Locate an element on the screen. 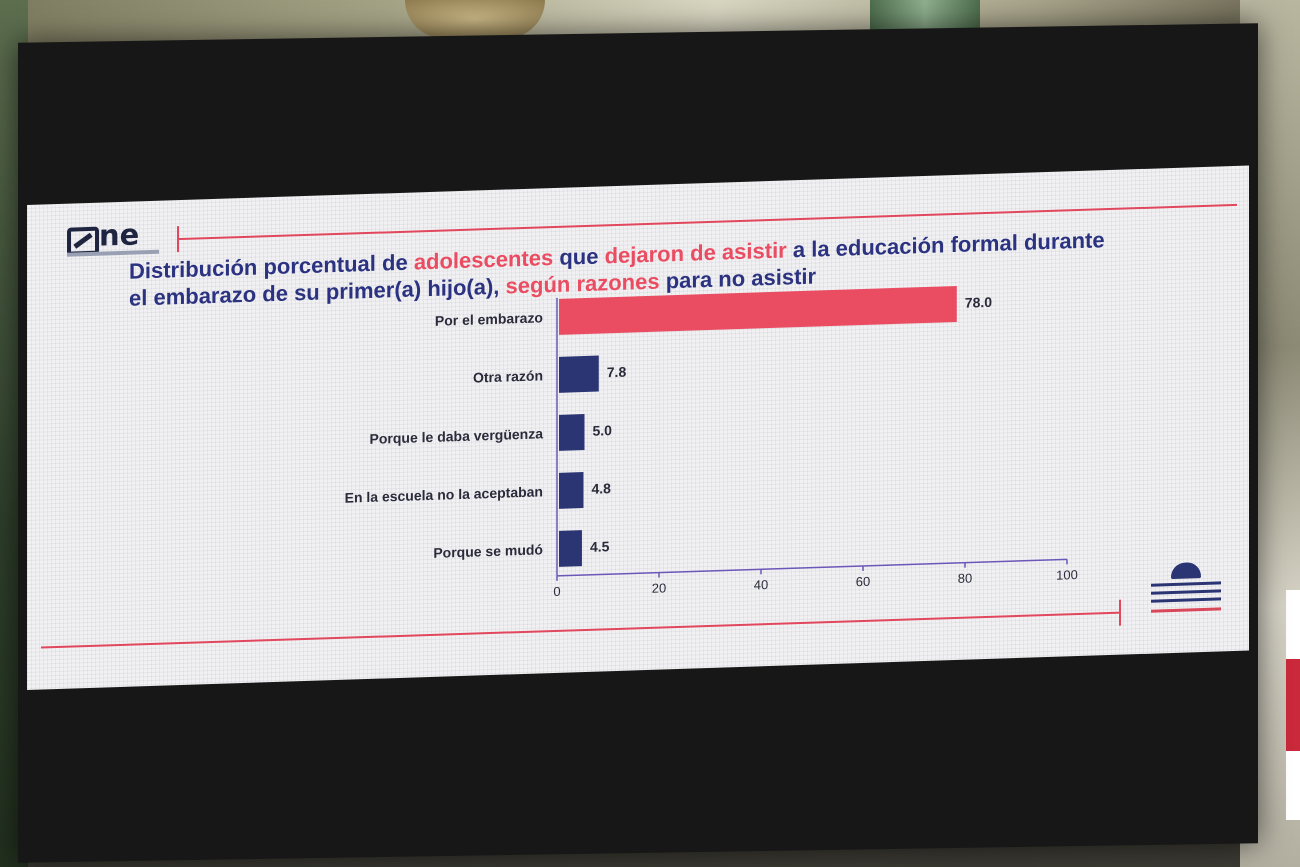  category-label: Porque se mudó is located at coordinates (488, 551).